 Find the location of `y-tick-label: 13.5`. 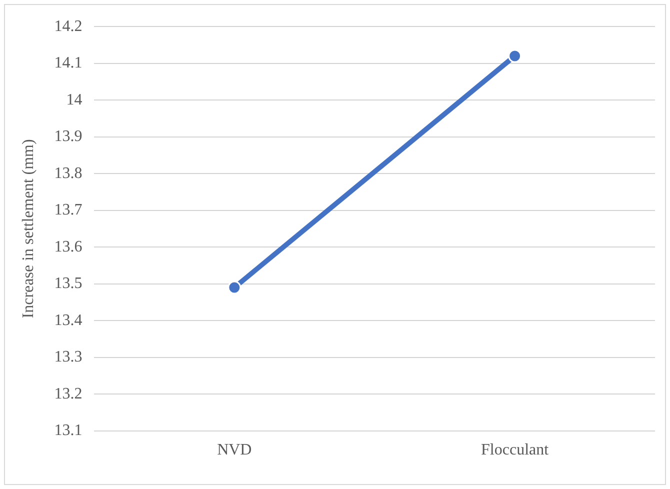

y-tick-label: 13.5 is located at coordinates (68, 283).